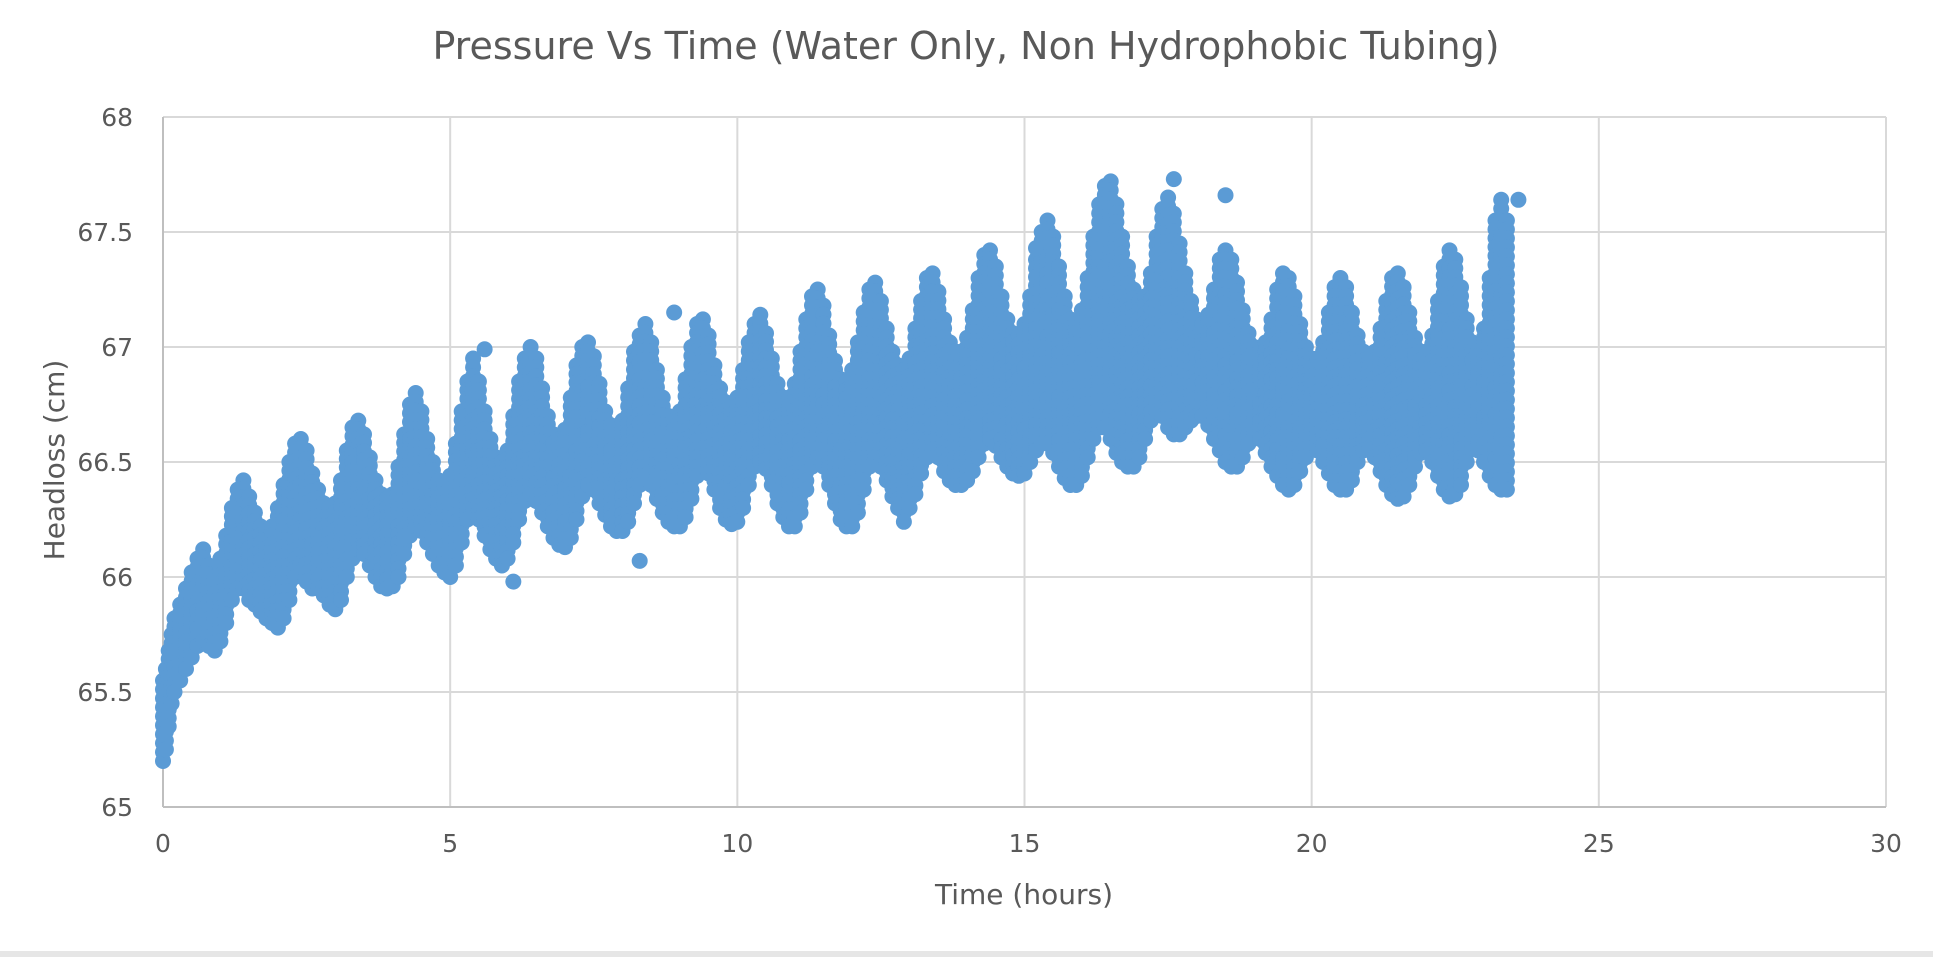 The height and width of the screenshot is (962, 1933). Describe the element at coordinates (1025, 843) in the screenshot. I see `x-tick-label: 15` at that location.